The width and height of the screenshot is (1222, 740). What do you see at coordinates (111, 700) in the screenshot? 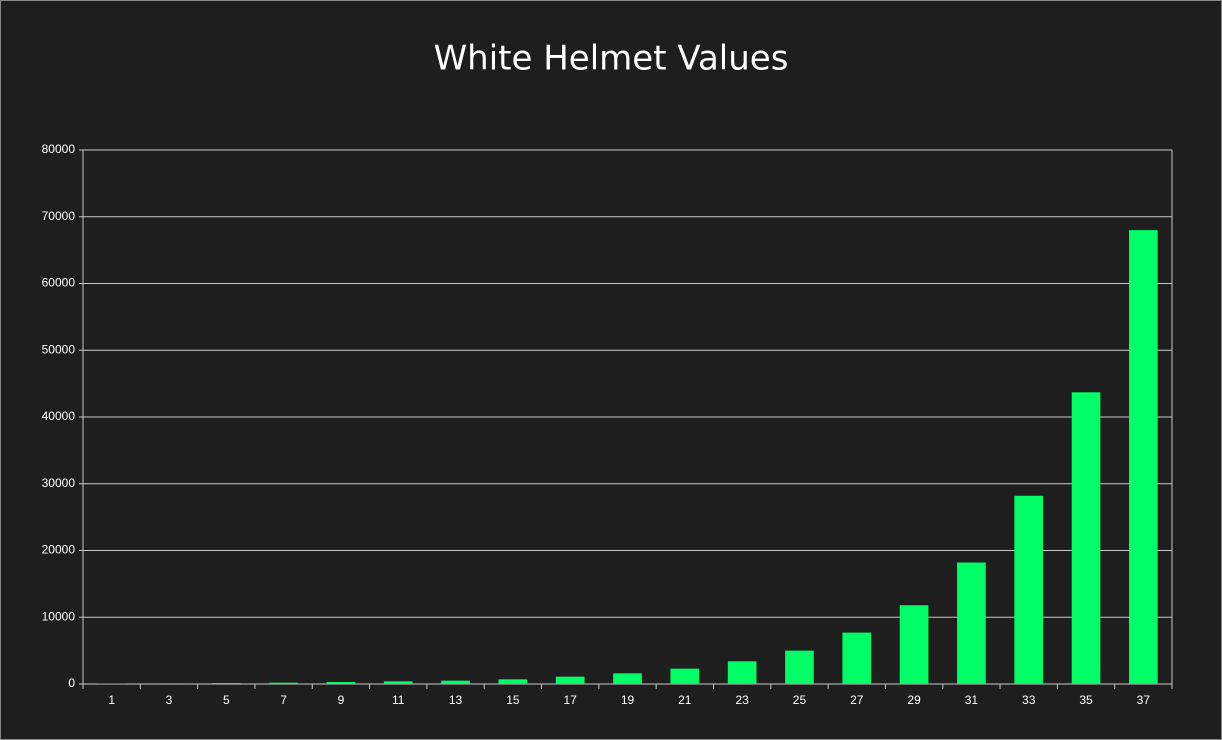
I see `x-tick-label: 1` at bounding box center [111, 700].